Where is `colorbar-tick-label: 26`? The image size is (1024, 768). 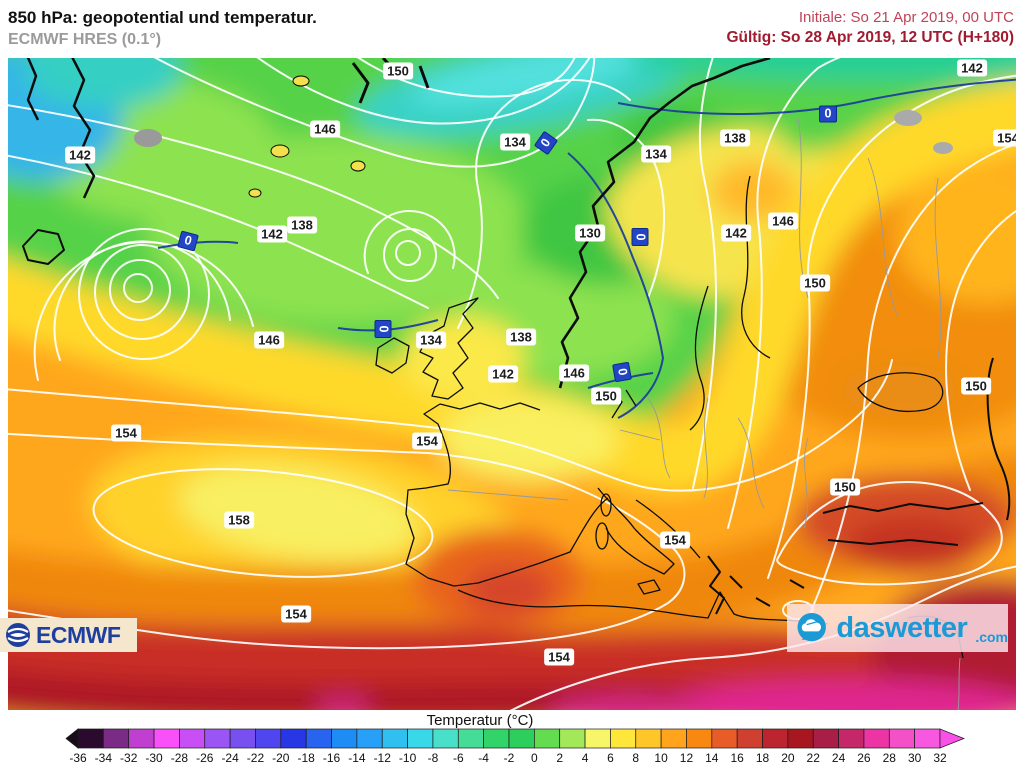
colorbar-tick-label: 26 is located at coordinates (864, 758).